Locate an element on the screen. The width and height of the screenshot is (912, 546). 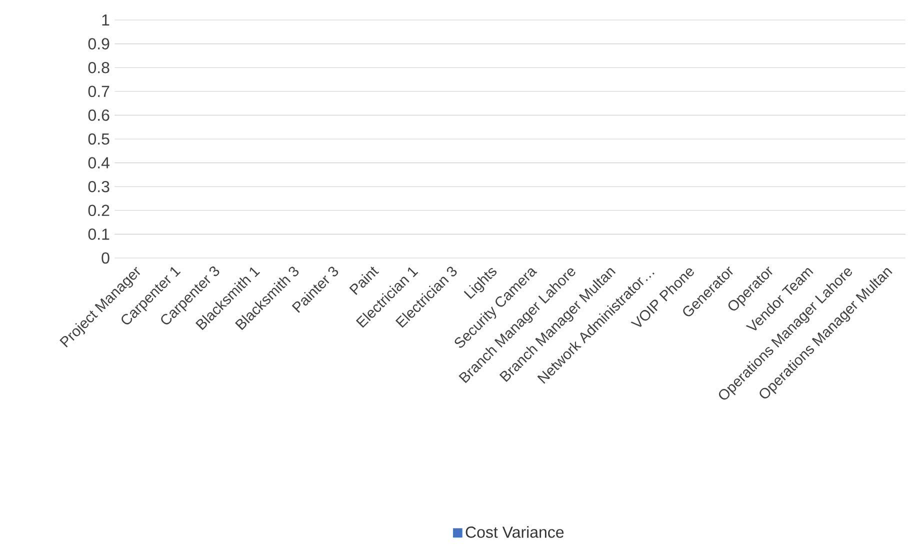
y-tick-label: 0.9 is located at coordinates (99, 44).